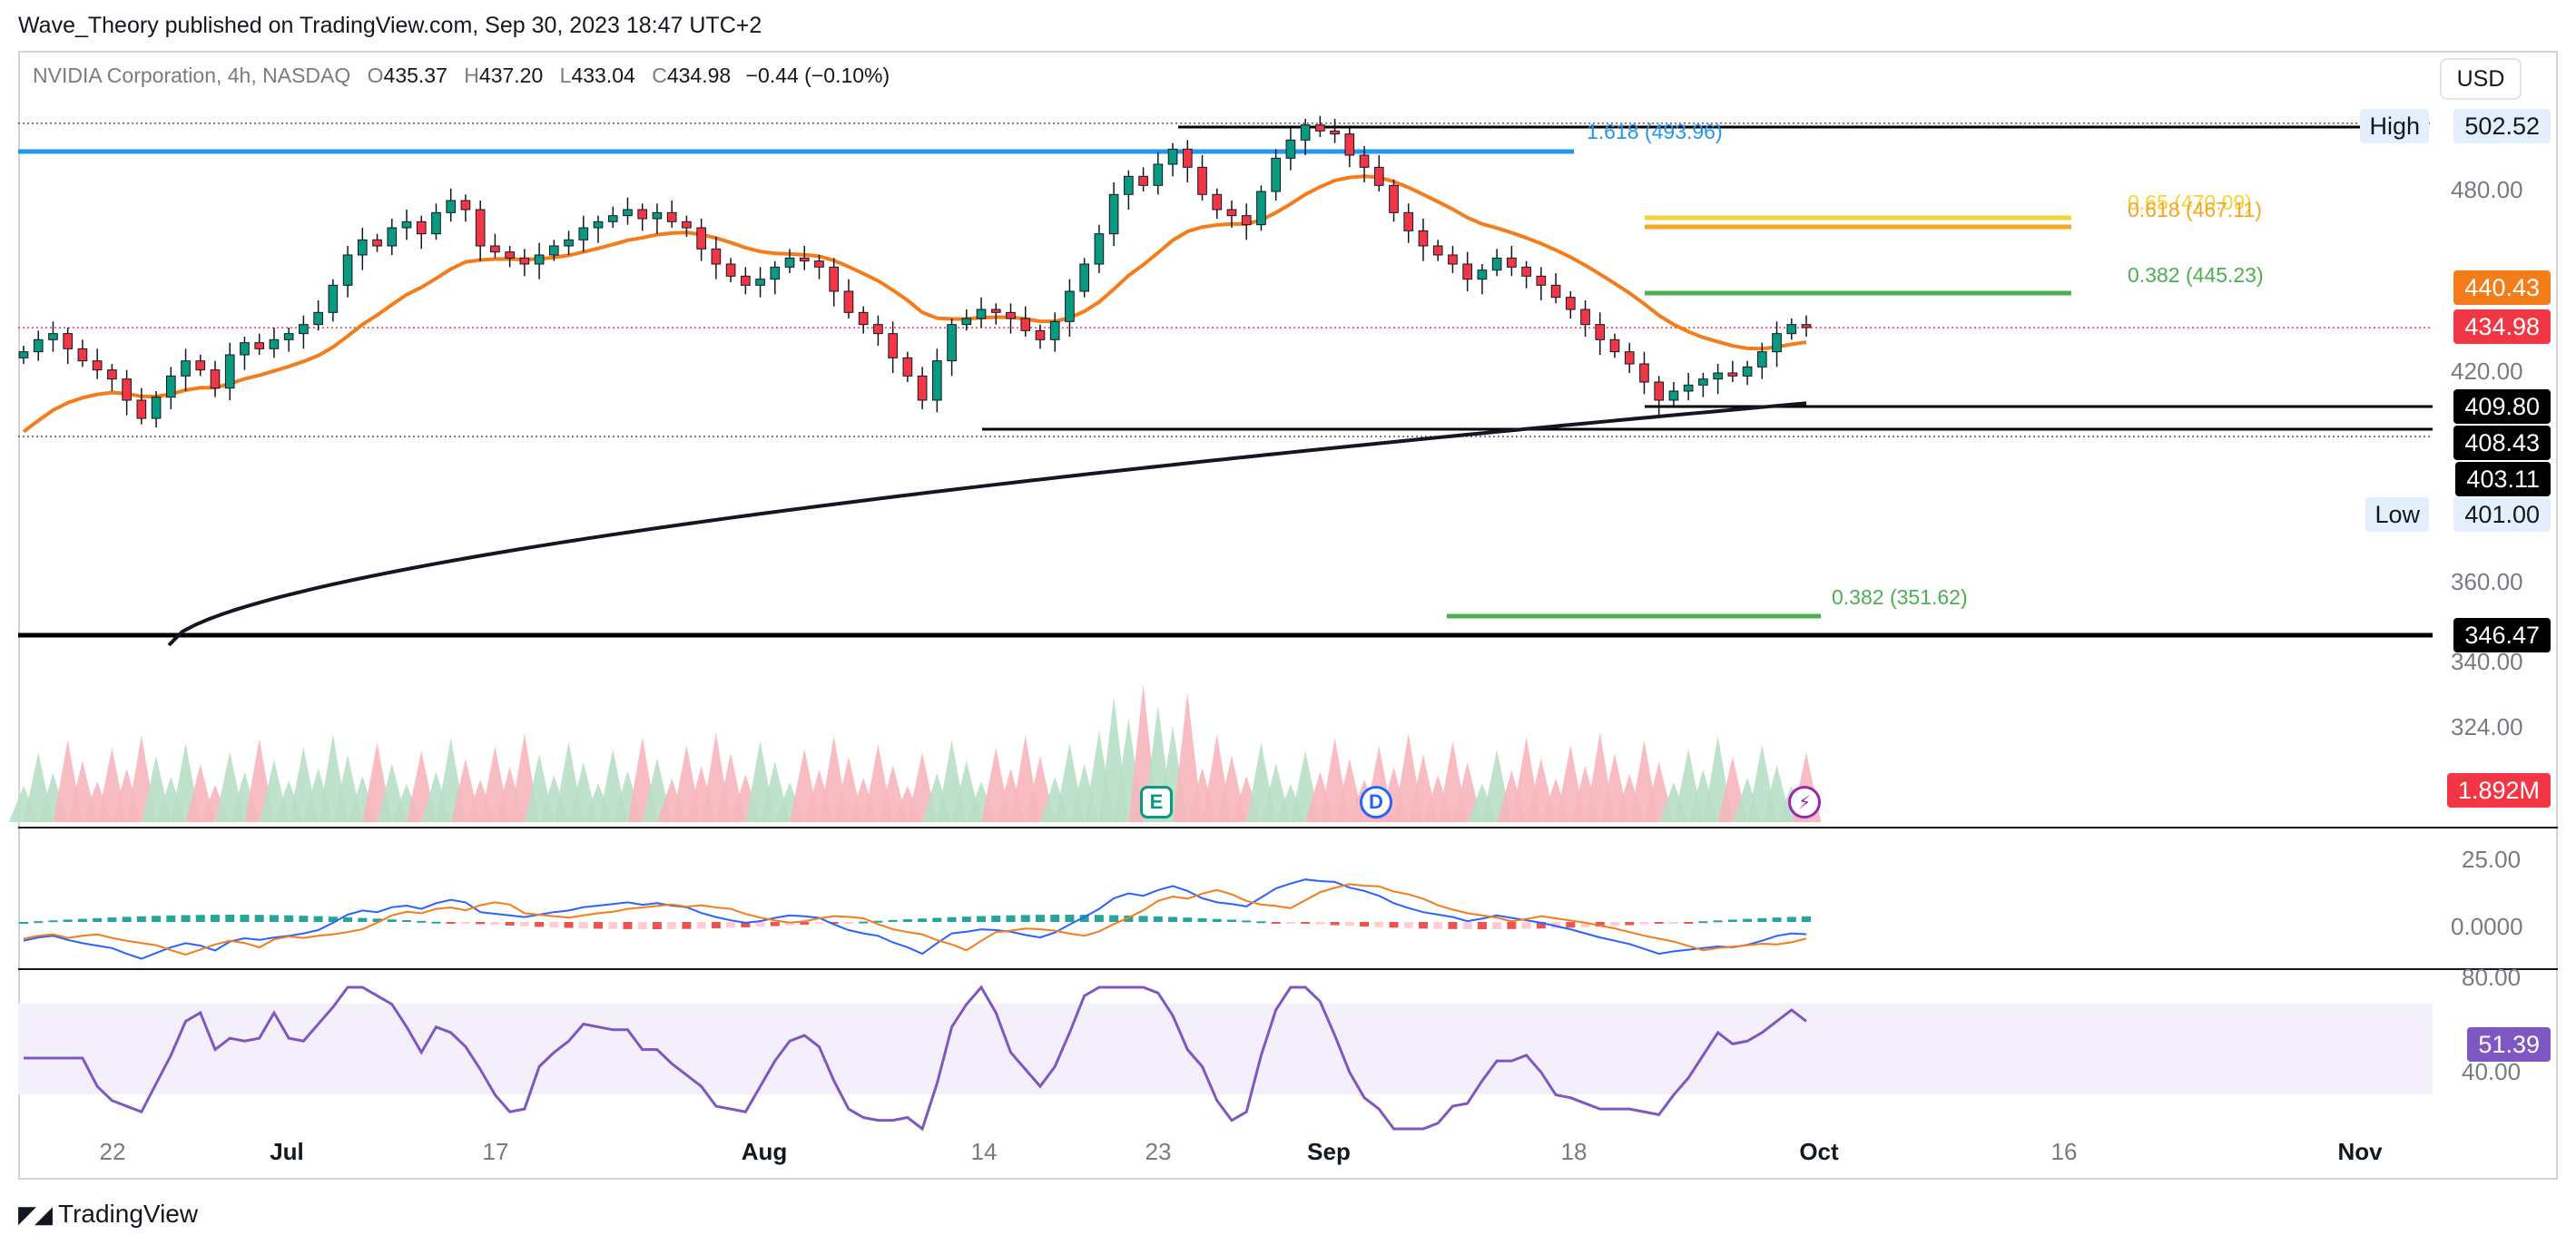  I want to click on high-word-label: High, so click(2394, 126).